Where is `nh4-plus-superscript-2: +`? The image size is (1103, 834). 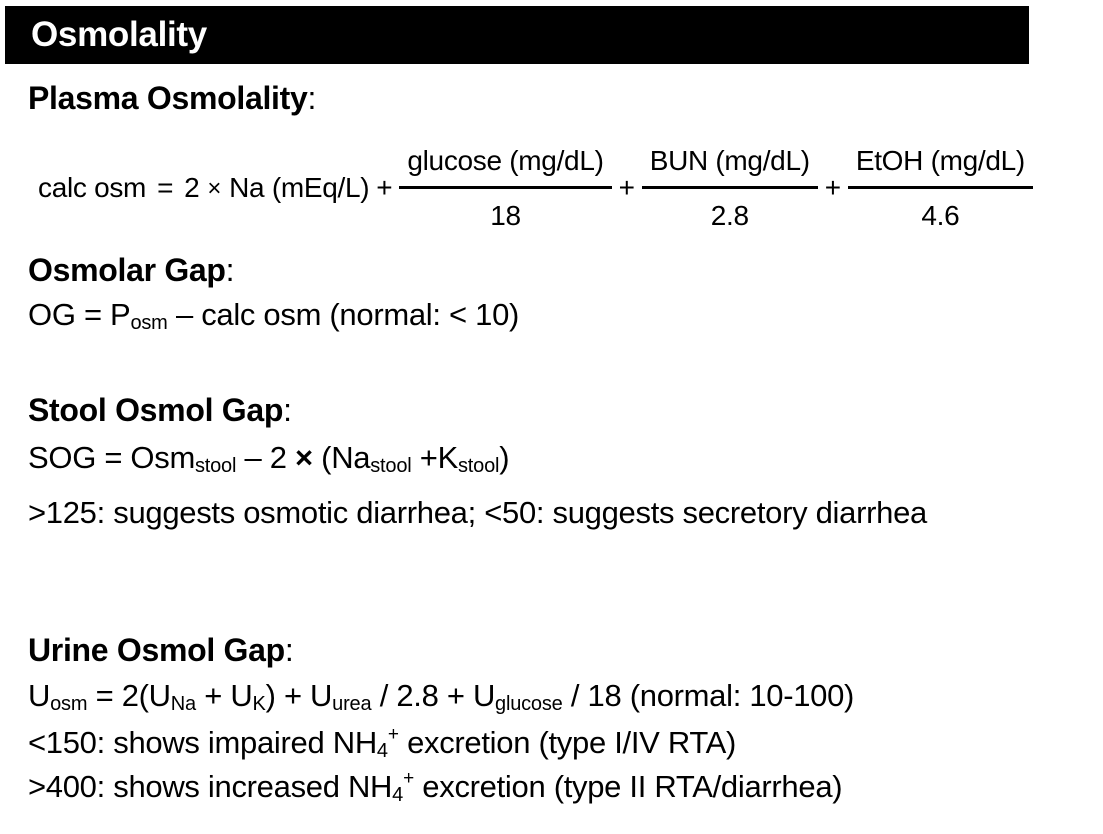
nh4-plus-superscript-2: + is located at coordinates (408, 778).